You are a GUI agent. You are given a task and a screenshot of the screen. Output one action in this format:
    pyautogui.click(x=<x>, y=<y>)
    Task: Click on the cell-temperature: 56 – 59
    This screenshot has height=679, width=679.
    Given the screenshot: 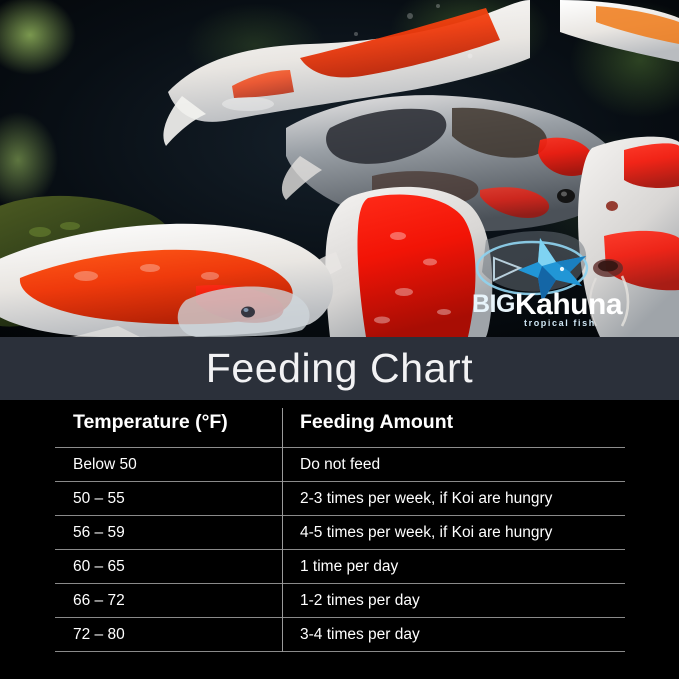 What is the action you would take?
    pyautogui.click(x=99, y=532)
    